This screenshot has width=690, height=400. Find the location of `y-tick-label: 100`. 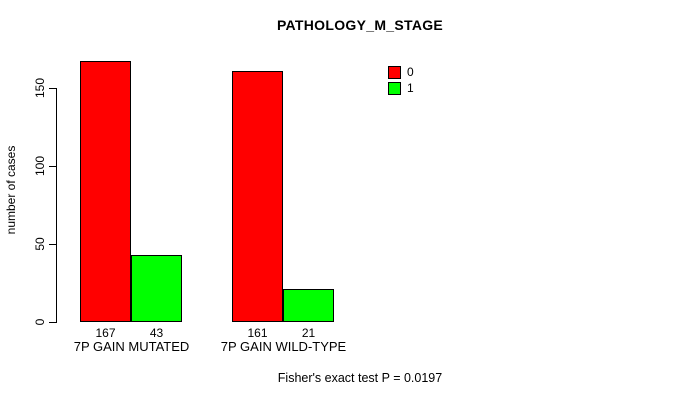

y-tick-label: 100 is located at coordinates (40, 166).